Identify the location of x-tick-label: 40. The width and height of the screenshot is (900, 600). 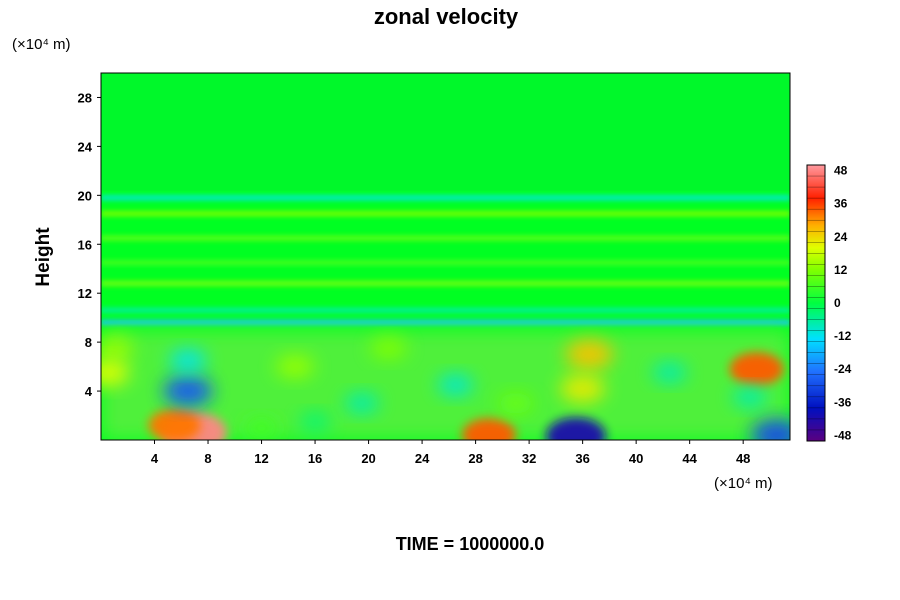
(636, 458).